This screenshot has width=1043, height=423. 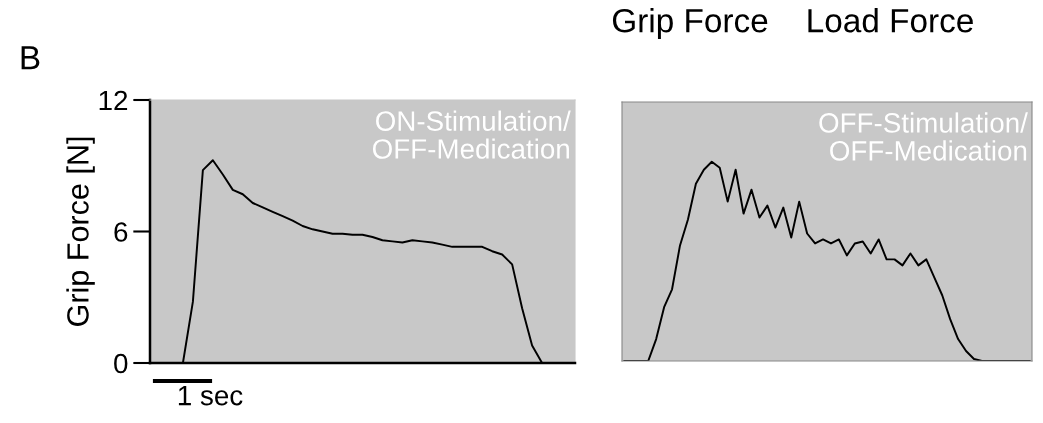 I want to click on text: 1 sec, so click(x=210, y=396).